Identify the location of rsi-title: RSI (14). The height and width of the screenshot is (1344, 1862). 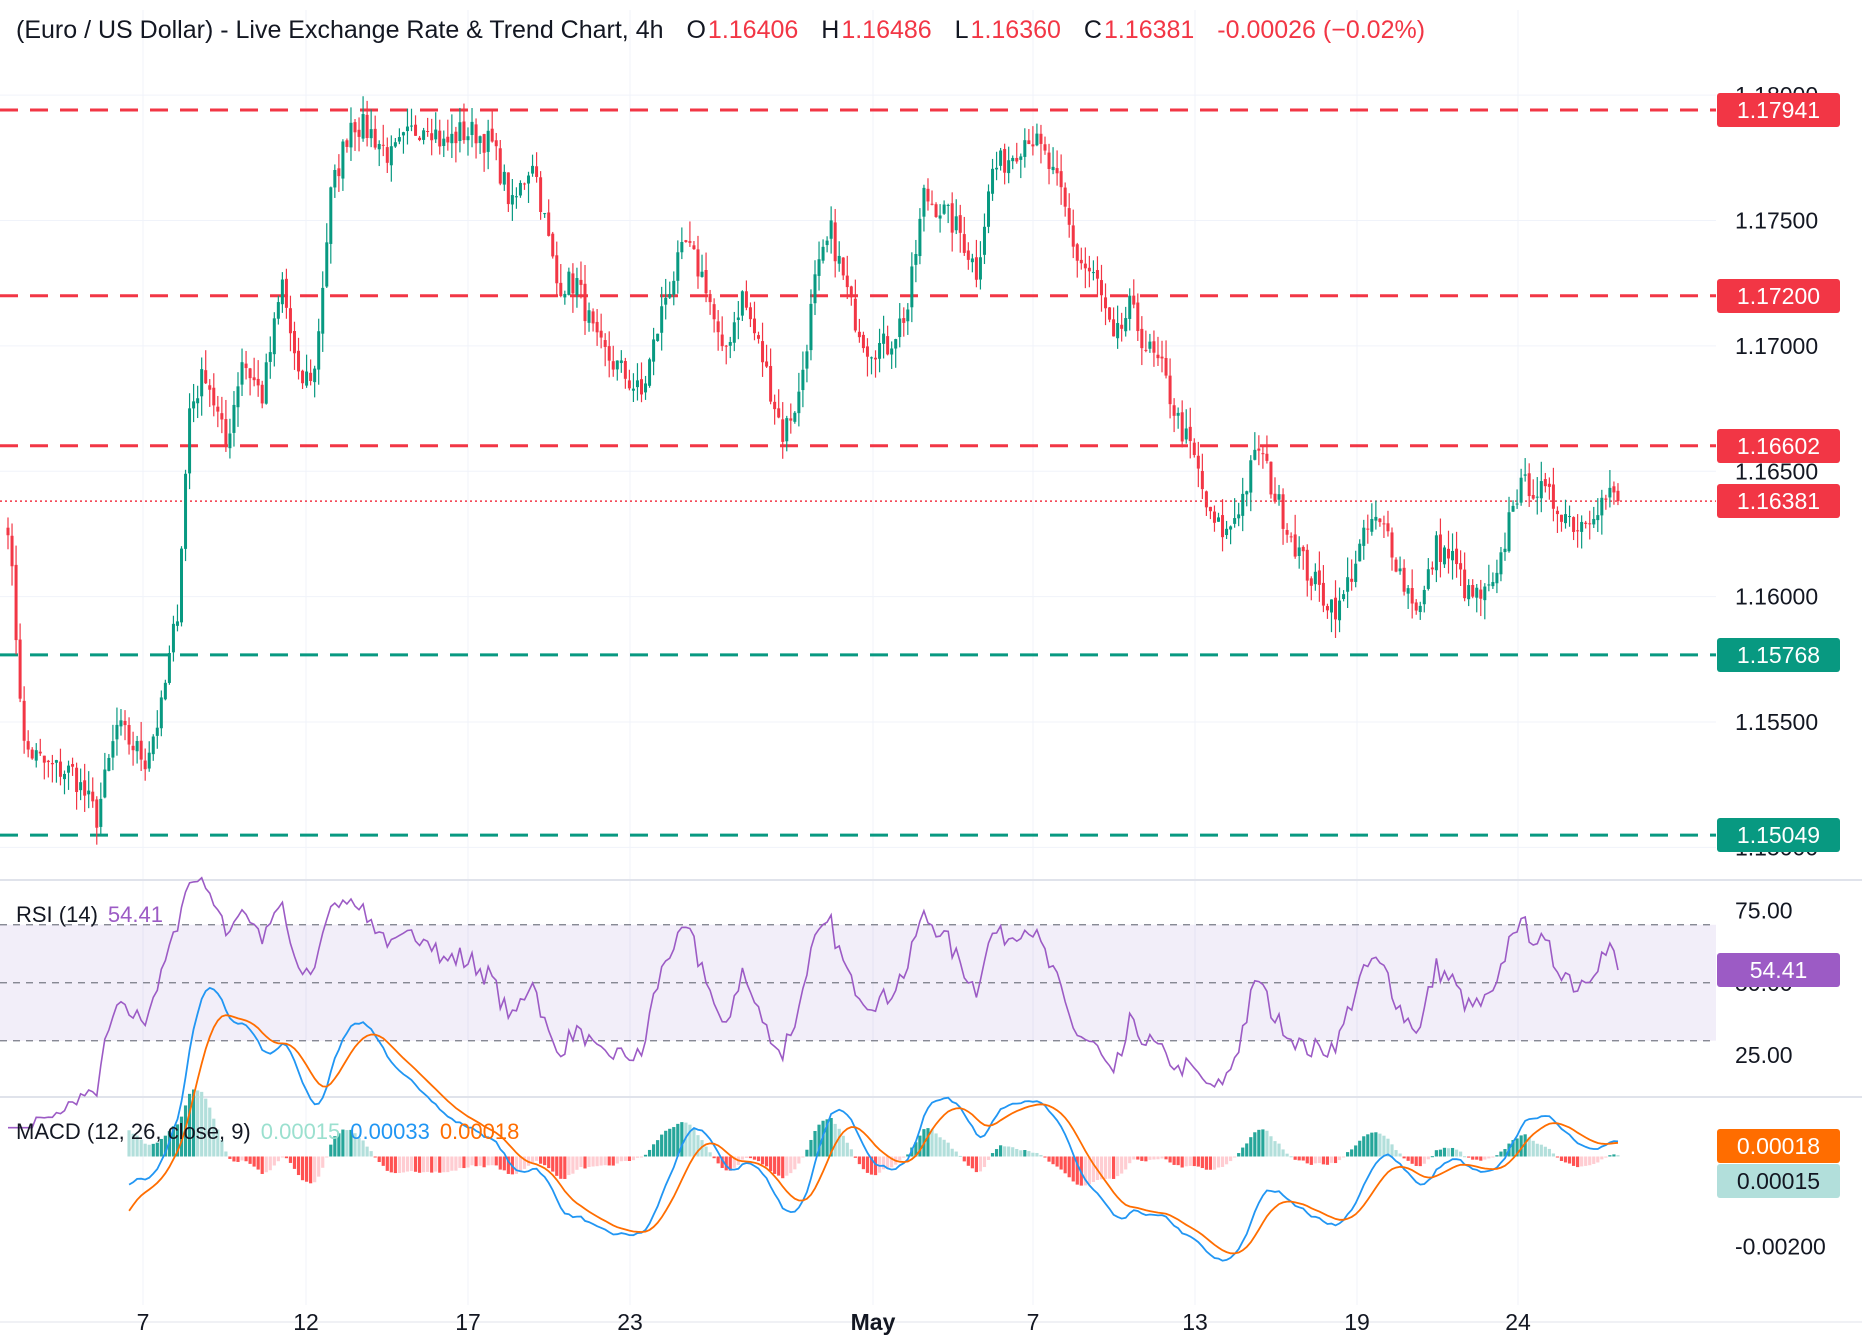
(57, 914).